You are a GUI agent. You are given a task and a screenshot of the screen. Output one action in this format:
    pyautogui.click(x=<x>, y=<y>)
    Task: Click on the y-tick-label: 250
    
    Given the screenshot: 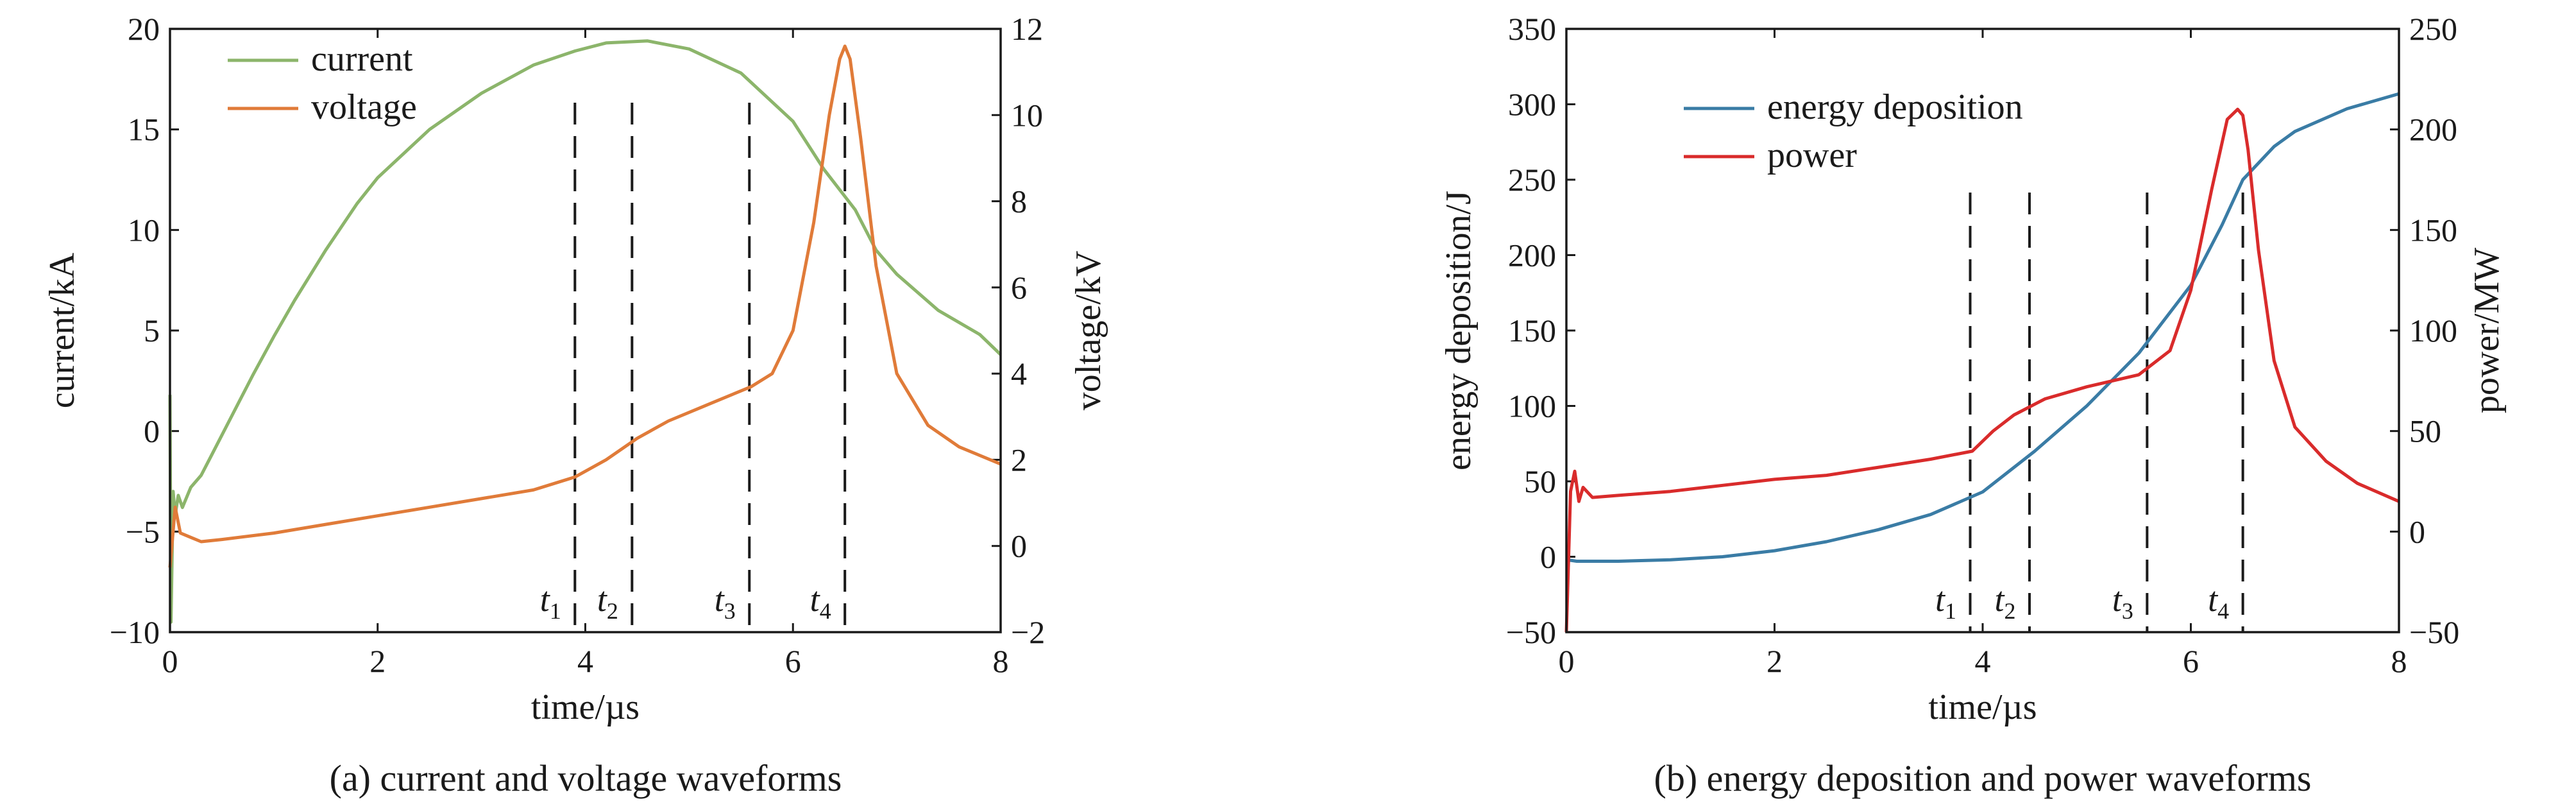 What is the action you would take?
    pyautogui.click(x=1532, y=180)
    